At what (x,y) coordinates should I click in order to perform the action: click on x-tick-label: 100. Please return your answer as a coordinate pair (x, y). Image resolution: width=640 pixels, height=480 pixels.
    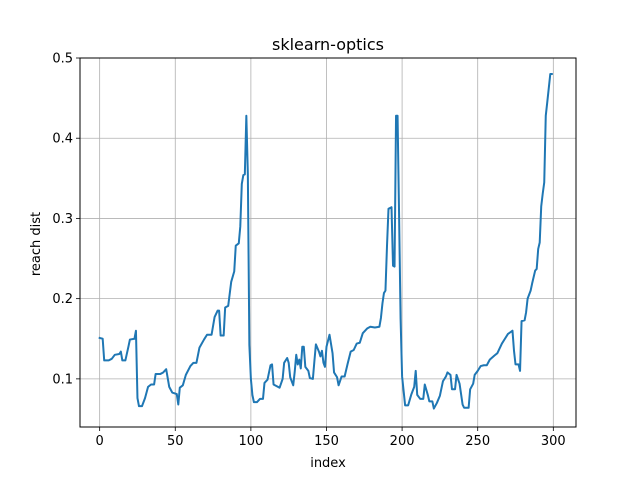
    Looking at the image, I should click on (250, 441).